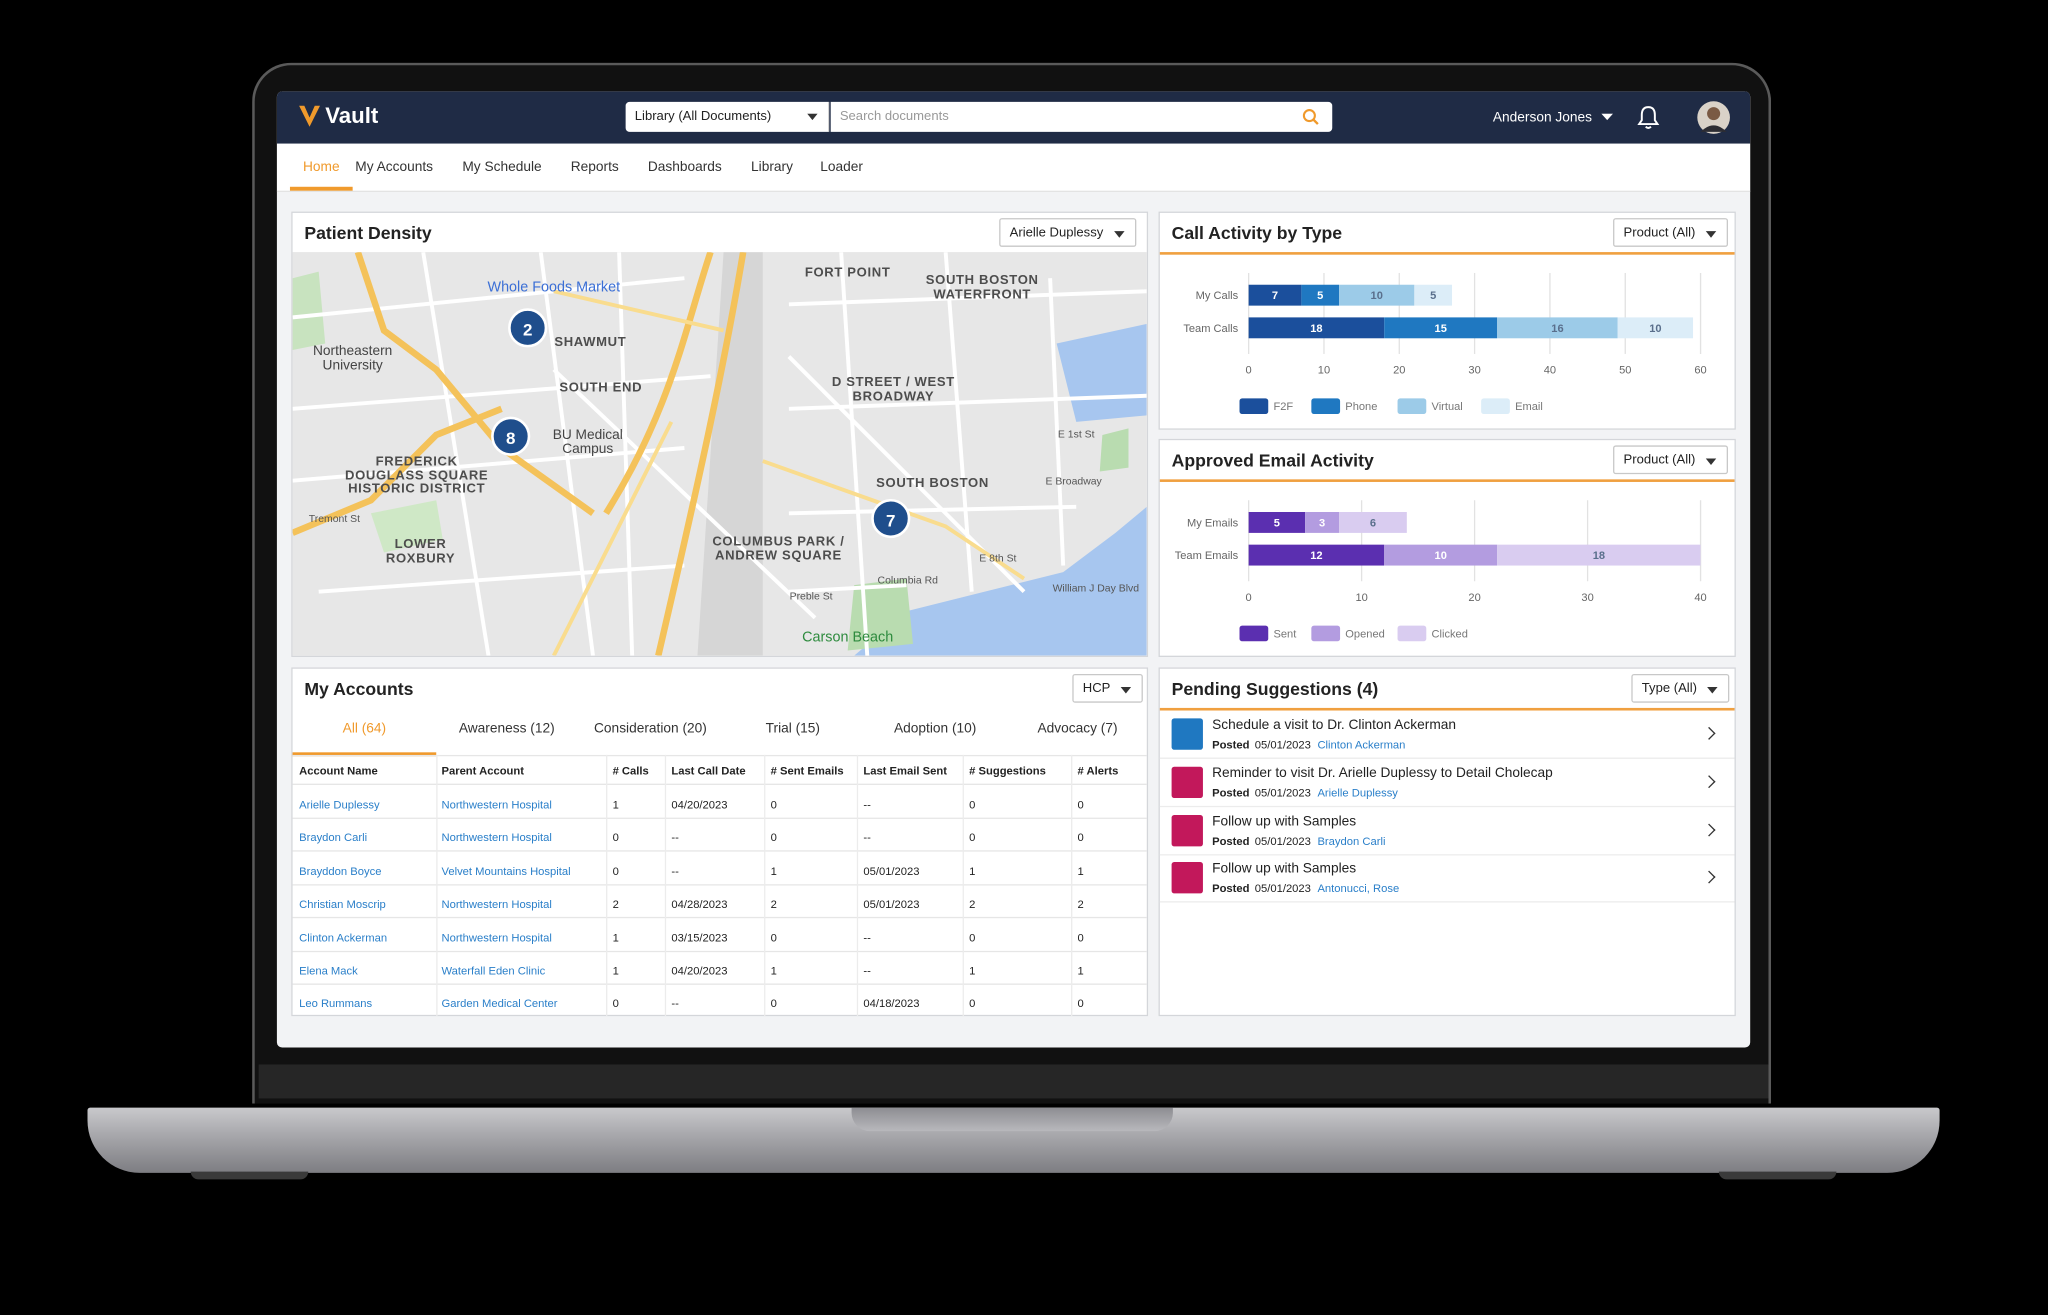  Describe the element at coordinates (1361, 744) in the screenshot. I see `account-link: Clinton Ackerman` at that location.